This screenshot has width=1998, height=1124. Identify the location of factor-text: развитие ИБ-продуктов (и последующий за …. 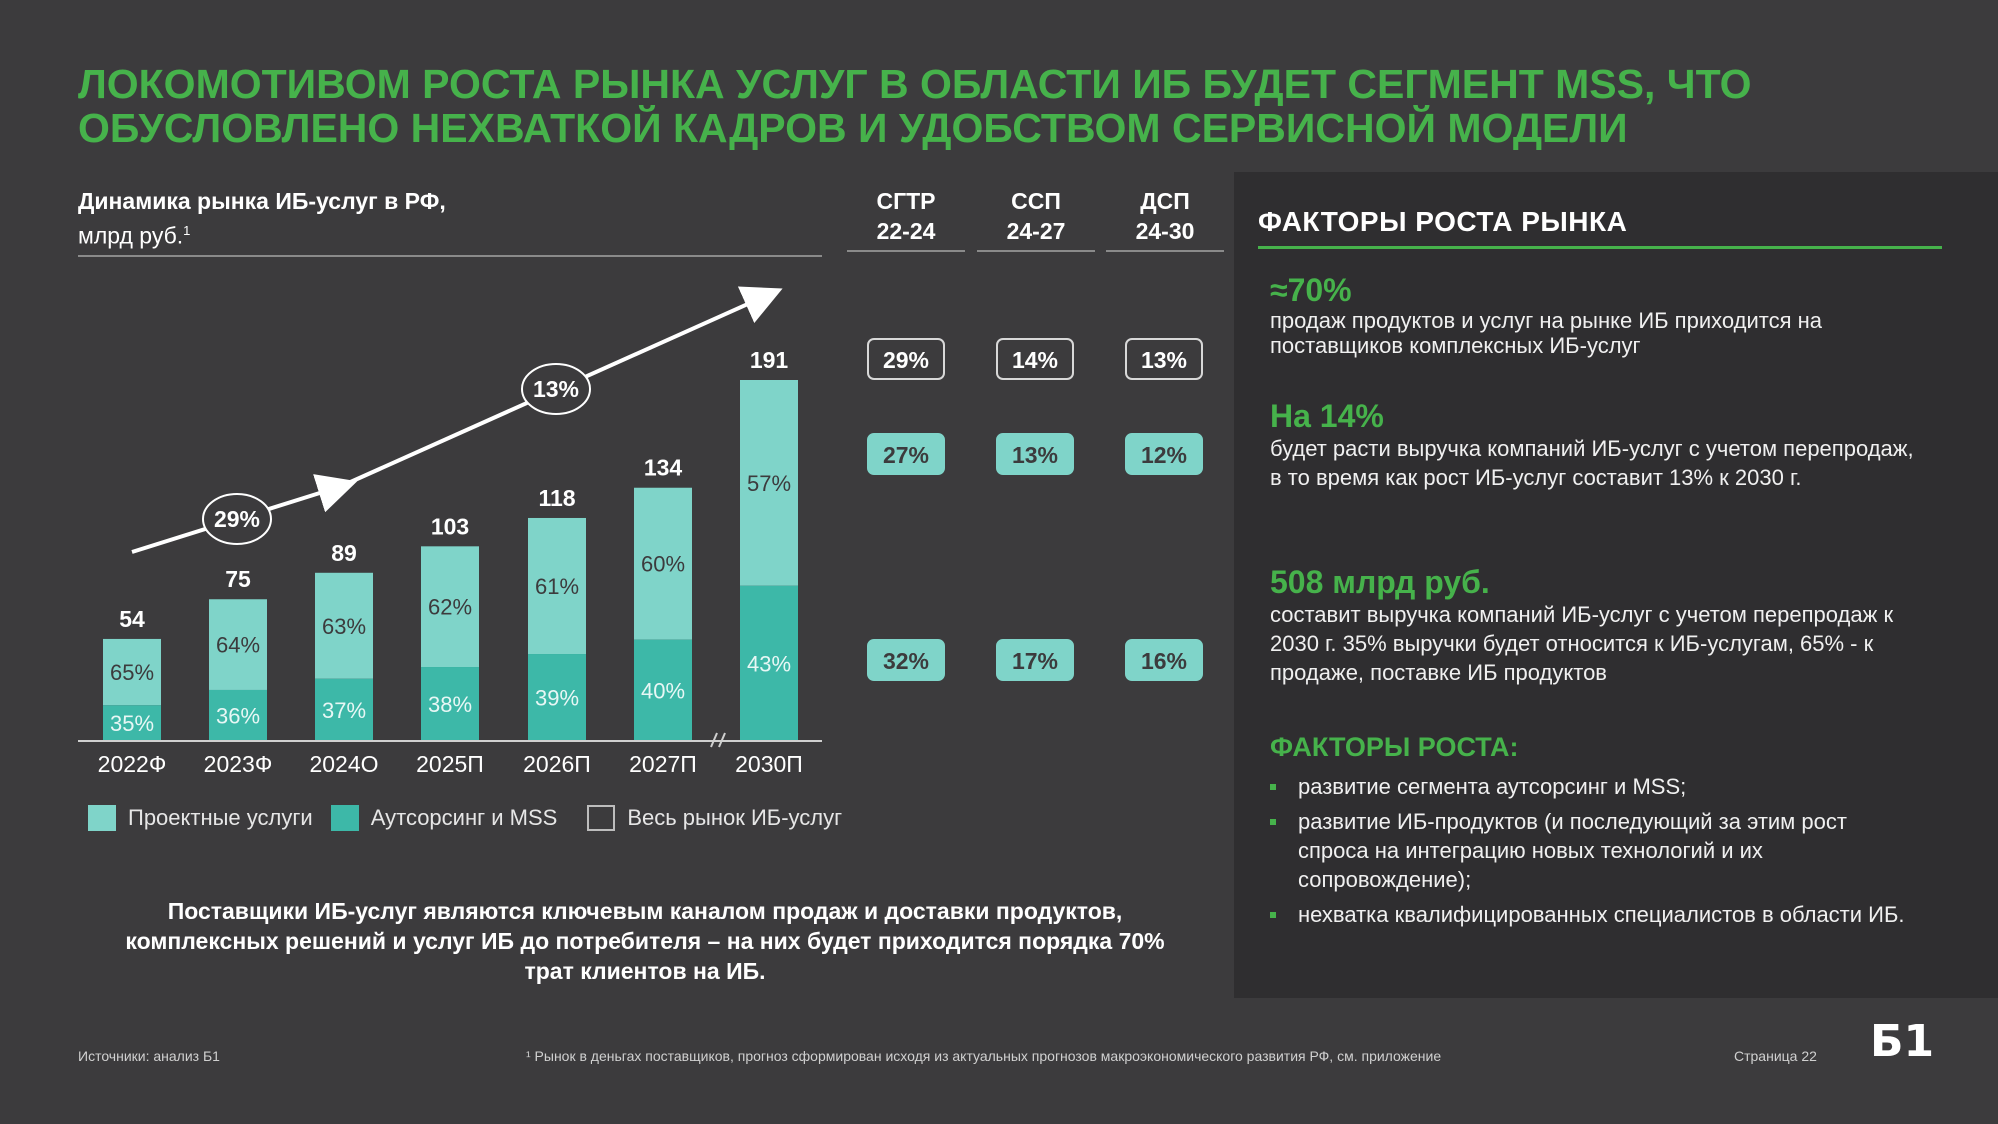
(1572, 850).